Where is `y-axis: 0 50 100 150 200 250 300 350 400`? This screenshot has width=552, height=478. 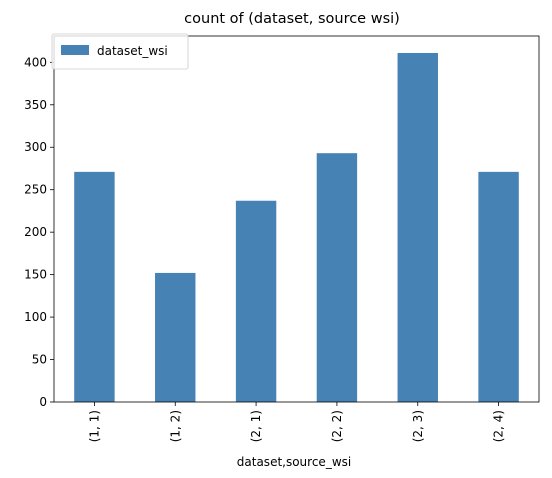 y-axis: 0 50 100 150 200 250 300 350 400 is located at coordinates (39, 232).